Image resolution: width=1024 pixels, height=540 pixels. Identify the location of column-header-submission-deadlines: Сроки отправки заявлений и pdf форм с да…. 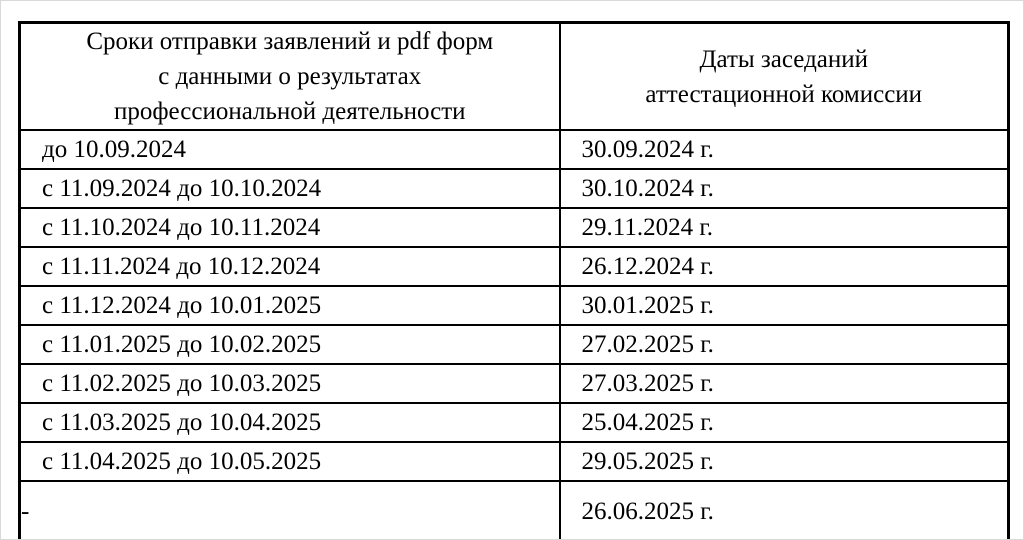
(289, 76).